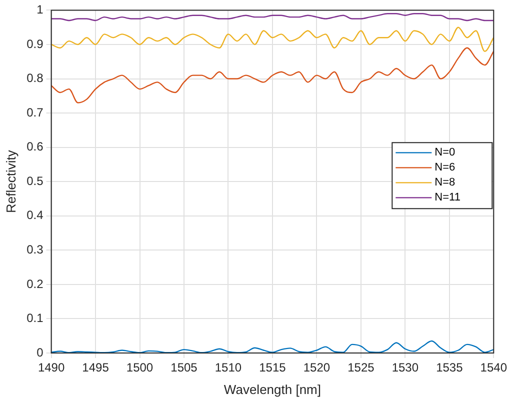  Describe the element at coordinates (51, 367) in the screenshot. I see `x-tick-label: 1490` at that location.